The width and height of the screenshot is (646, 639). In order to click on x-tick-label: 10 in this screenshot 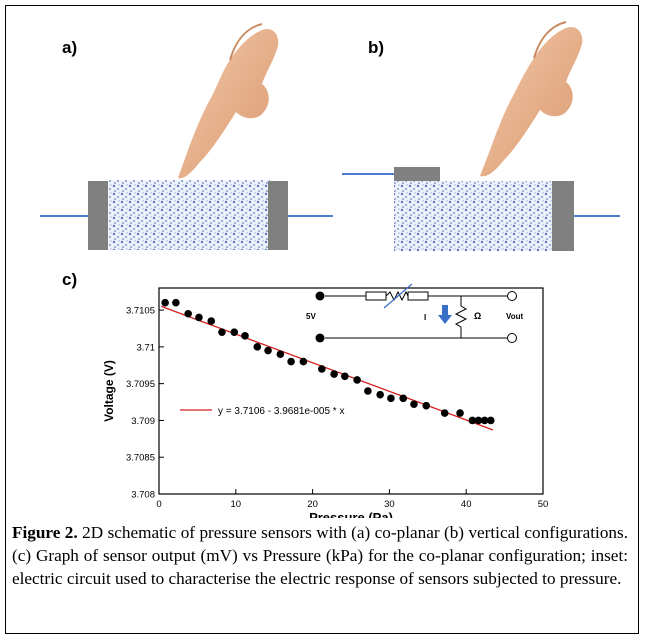, I will do `click(236, 504)`.